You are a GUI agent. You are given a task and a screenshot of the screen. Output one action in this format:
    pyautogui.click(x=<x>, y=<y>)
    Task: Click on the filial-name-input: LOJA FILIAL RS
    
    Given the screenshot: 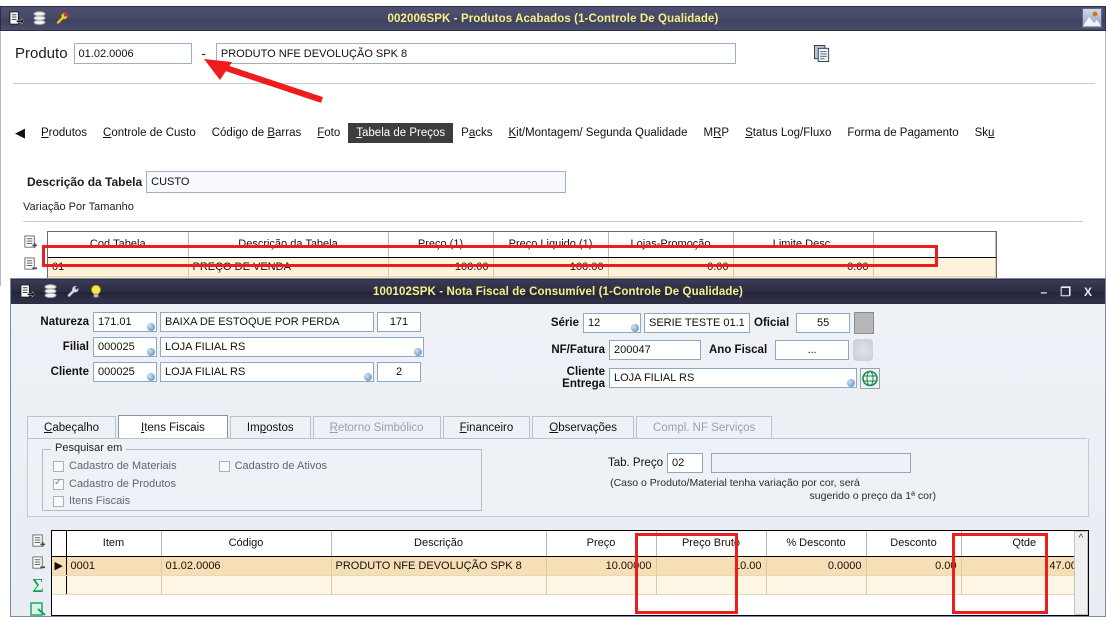 What is the action you would take?
    pyautogui.click(x=292, y=347)
    